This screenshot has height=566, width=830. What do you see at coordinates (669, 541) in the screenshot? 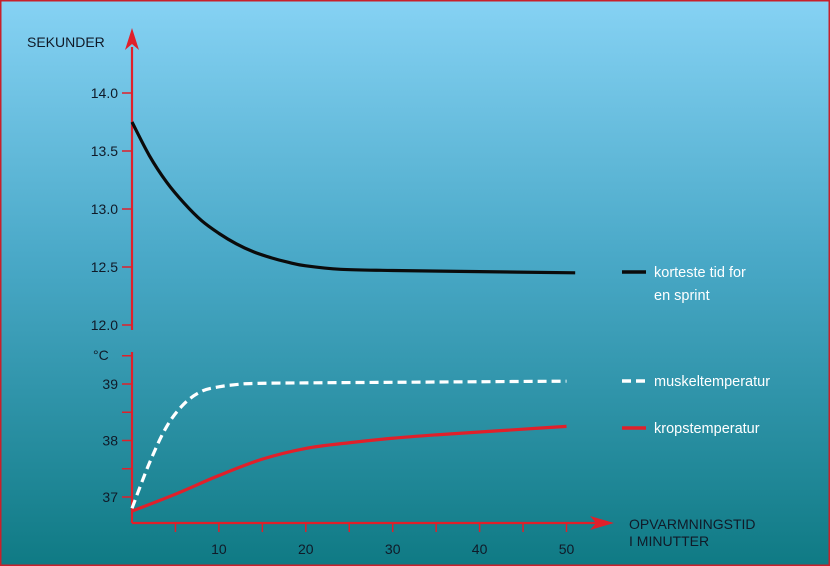
I see `x-axis-title-line-2: I MINUTTER` at bounding box center [669, 541].